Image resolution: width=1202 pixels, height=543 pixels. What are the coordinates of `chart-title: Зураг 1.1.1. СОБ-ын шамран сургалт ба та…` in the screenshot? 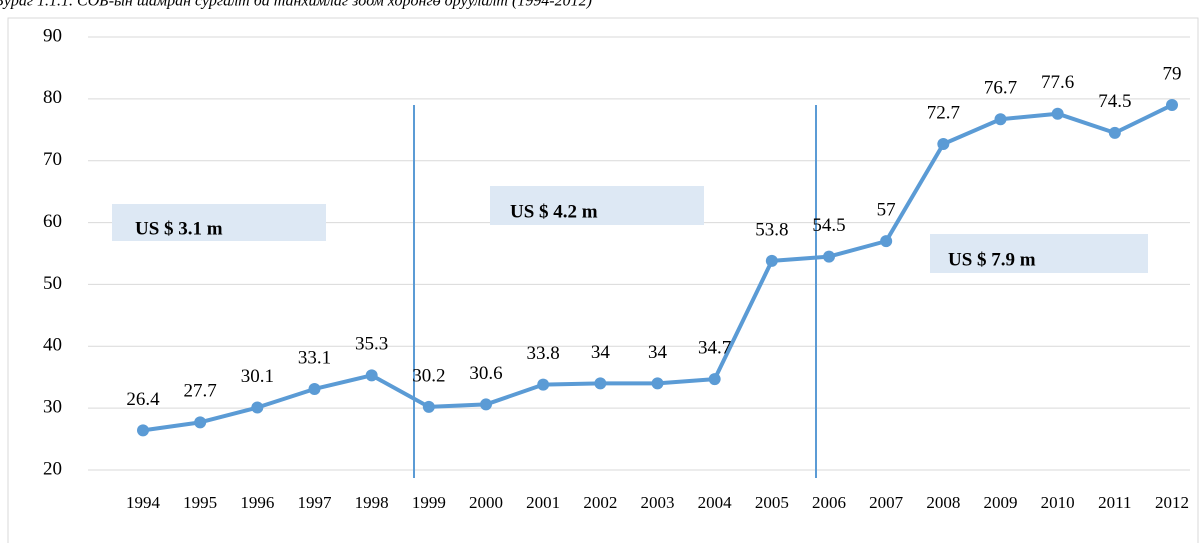 It's located at (296, 5).